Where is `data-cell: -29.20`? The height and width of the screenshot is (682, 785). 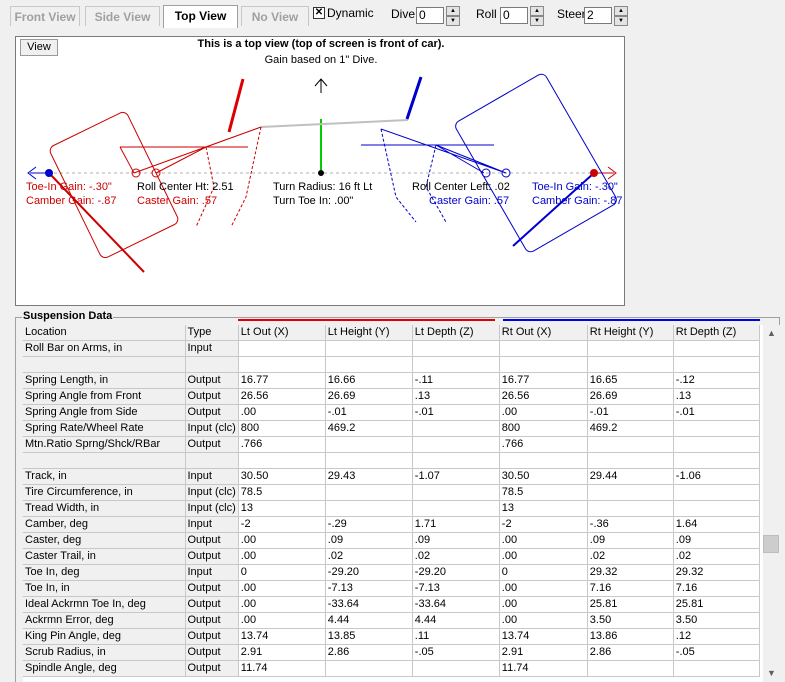
data-cell: -29.20 is located at coordinates (456, 572).